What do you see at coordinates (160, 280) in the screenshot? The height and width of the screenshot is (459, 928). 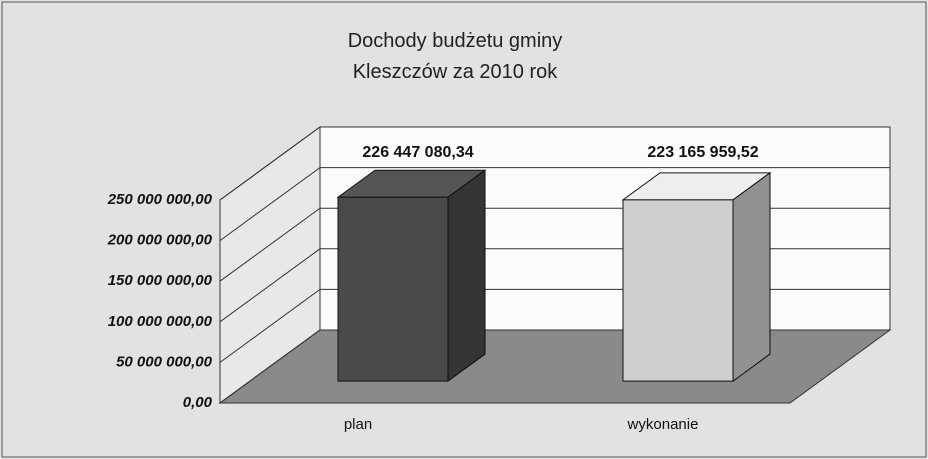 I see `y-tick-label: 150 000 000,00` at bounding box center [160, 280].